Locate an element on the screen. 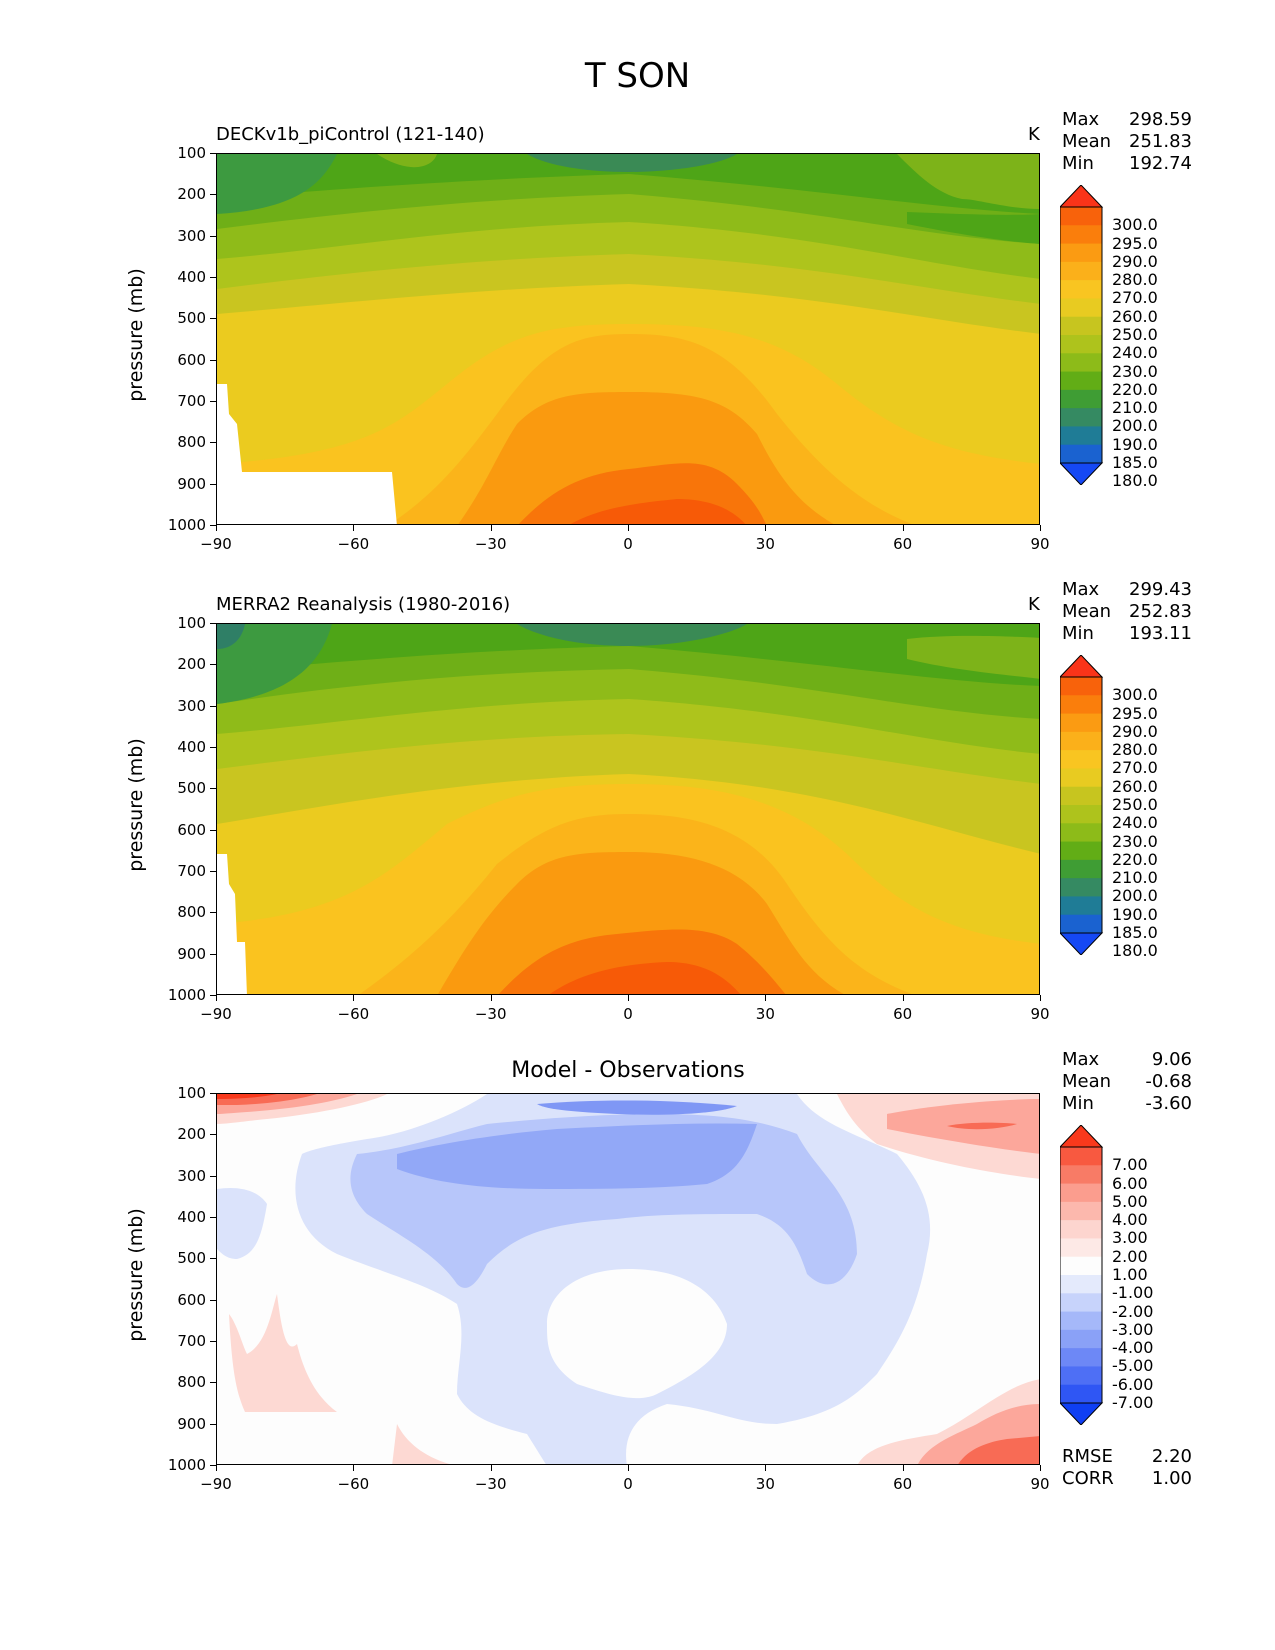 Image resolution: width=1275 pixels, height=1650 pixels. stats-block: Max 9.06 Mean -0.68 Min -3.60 is located at coordinates (1127, 1082).